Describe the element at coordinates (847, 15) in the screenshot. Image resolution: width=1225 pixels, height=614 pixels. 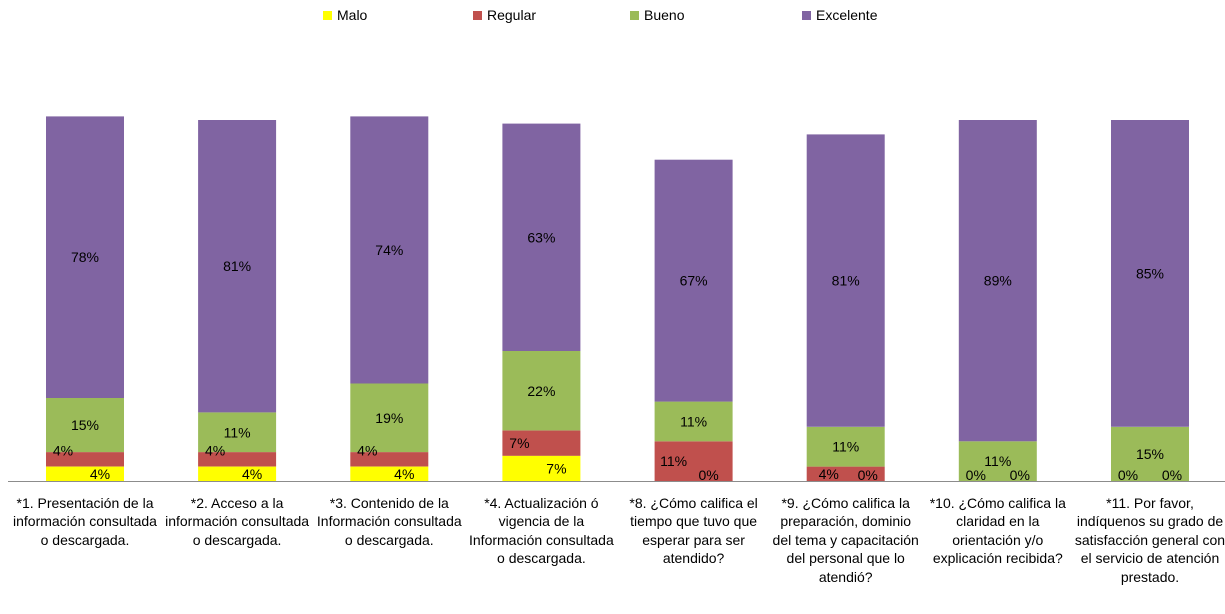
I see `legend-label: Excelente` at that location.